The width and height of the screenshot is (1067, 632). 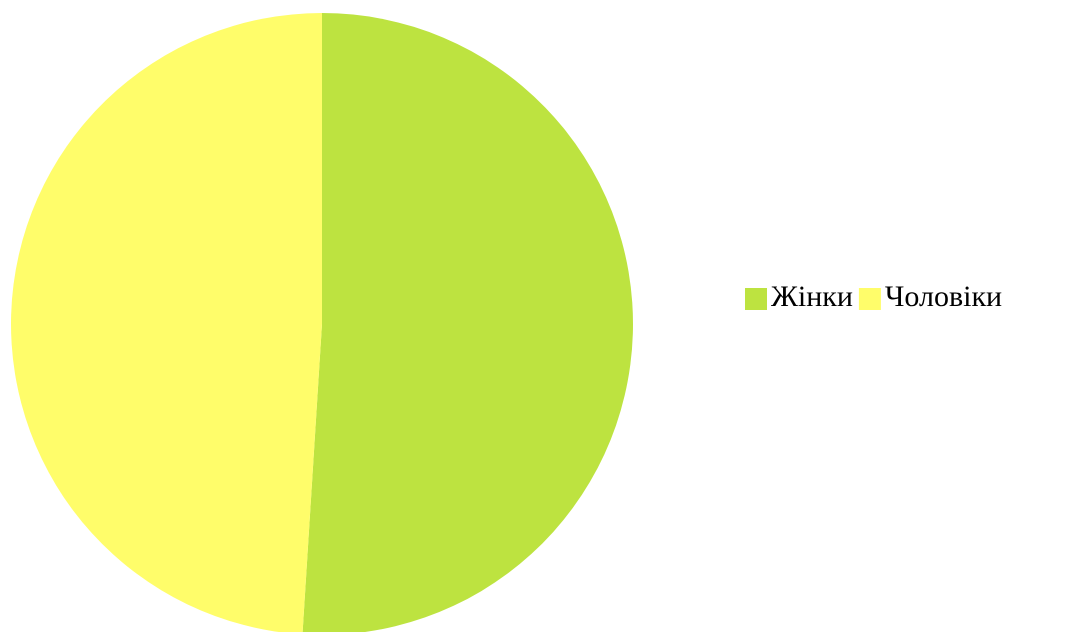 I want to click on legend-label: Чоловіки, so click(x=943, y=296).